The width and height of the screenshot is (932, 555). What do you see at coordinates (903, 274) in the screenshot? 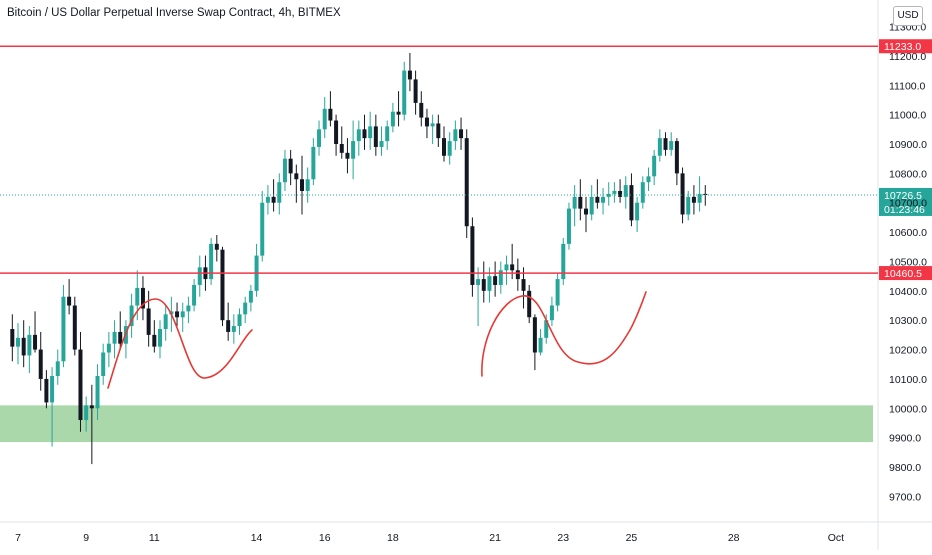
I see `level-price-label: 10460.5` at bounding box center [903, 274].